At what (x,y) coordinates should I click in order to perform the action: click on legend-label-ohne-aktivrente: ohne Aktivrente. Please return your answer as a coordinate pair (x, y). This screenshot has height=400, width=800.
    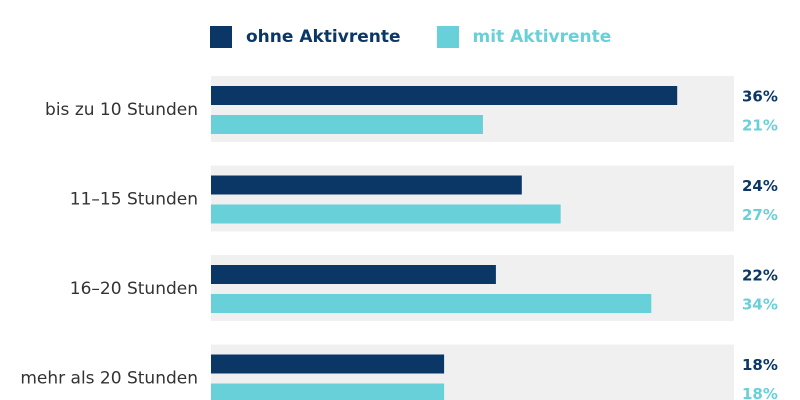
    Looking at the image, I should click on (323, 37).